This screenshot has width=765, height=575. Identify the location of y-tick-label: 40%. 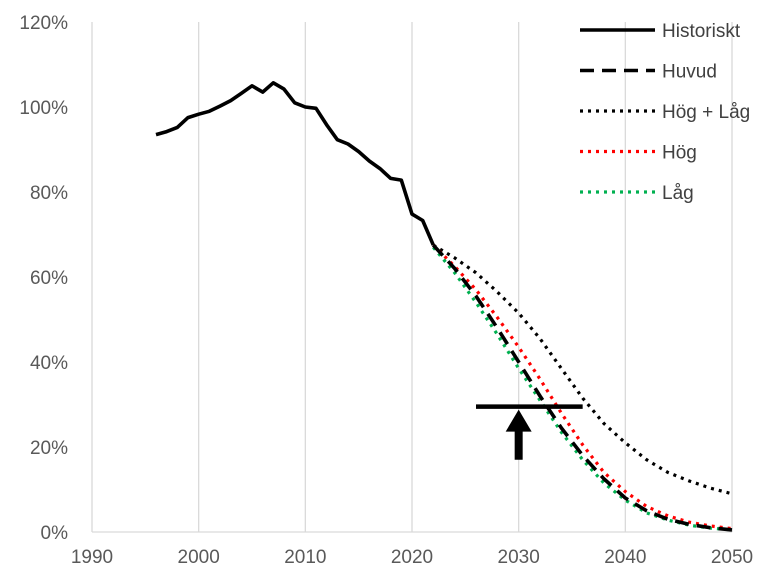
(49, 363).